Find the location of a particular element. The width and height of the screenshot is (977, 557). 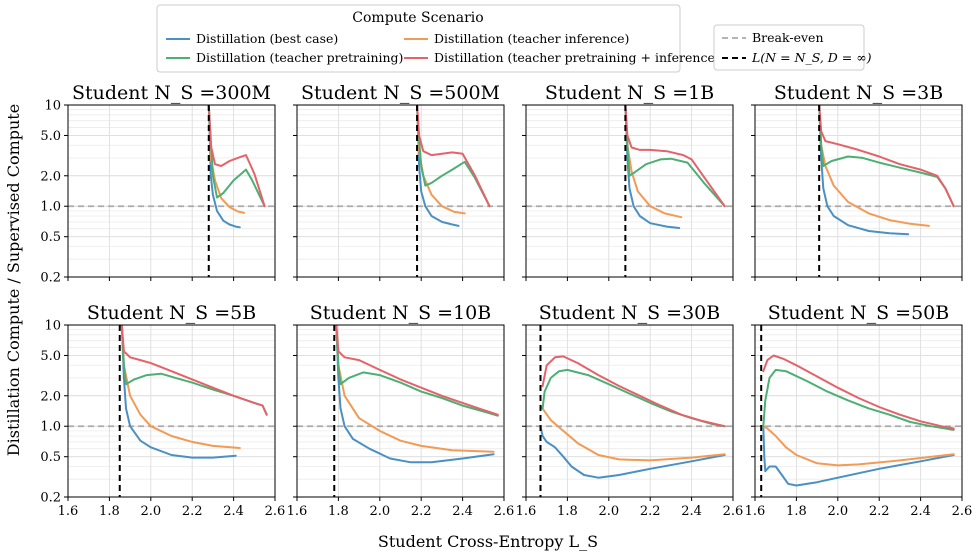

legend-label-inference: Distillation (teacher inference) is located at coordinates (531, 38).